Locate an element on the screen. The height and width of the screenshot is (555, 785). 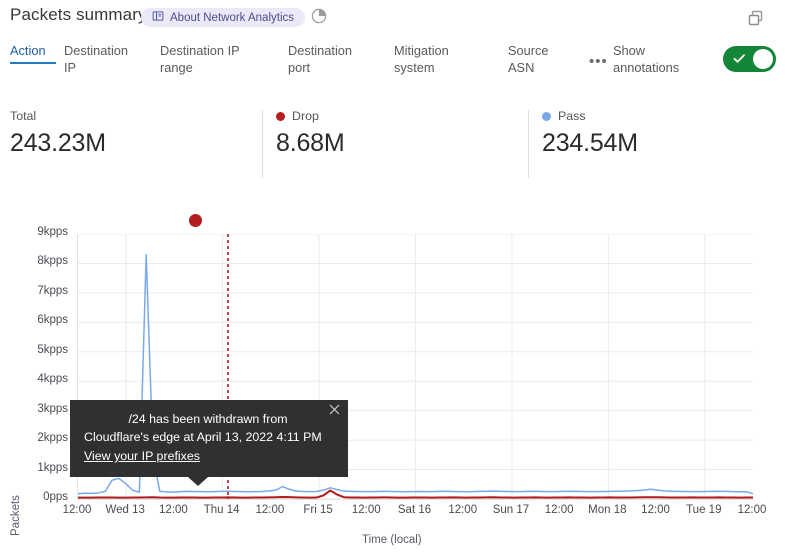
tab-destination-port: Destination port is located at coordinates (328, 59).